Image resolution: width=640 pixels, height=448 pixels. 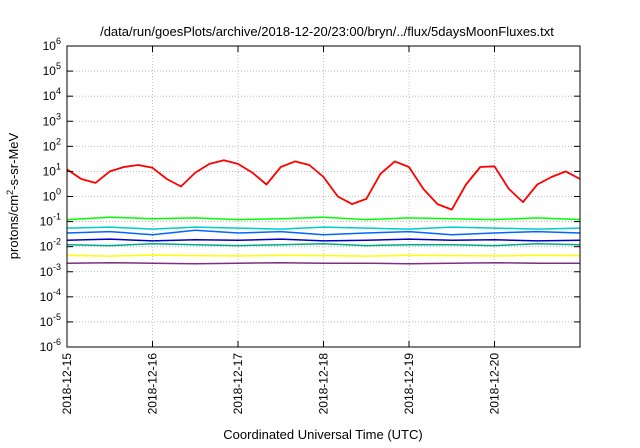 What do you see at coordinates (13, 227) in the screenshot?
I see `y-axis-label-main: protons/cm` at bounding box center [13, 227].